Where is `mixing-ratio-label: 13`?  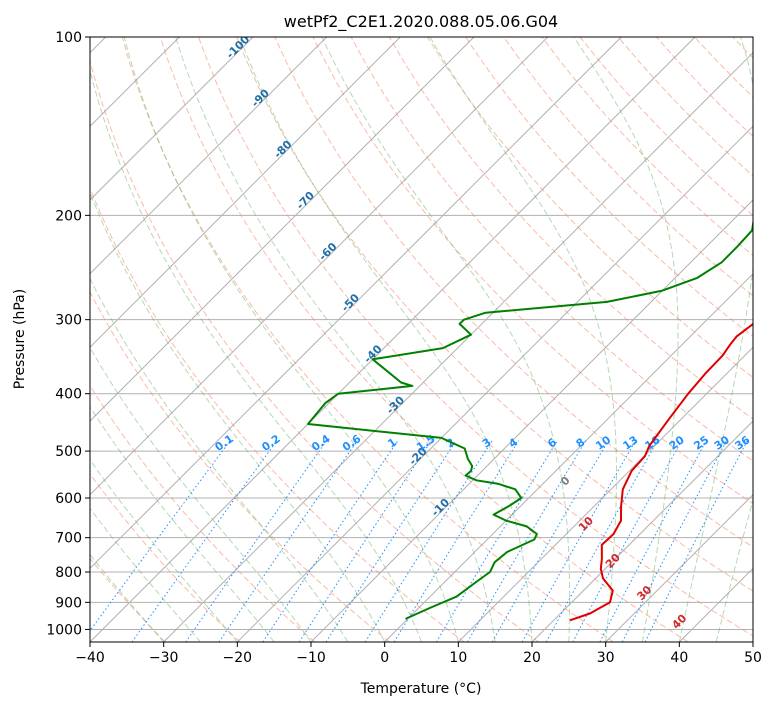 mixing-ratio-label: 13 is located at coordinates (631, 442).